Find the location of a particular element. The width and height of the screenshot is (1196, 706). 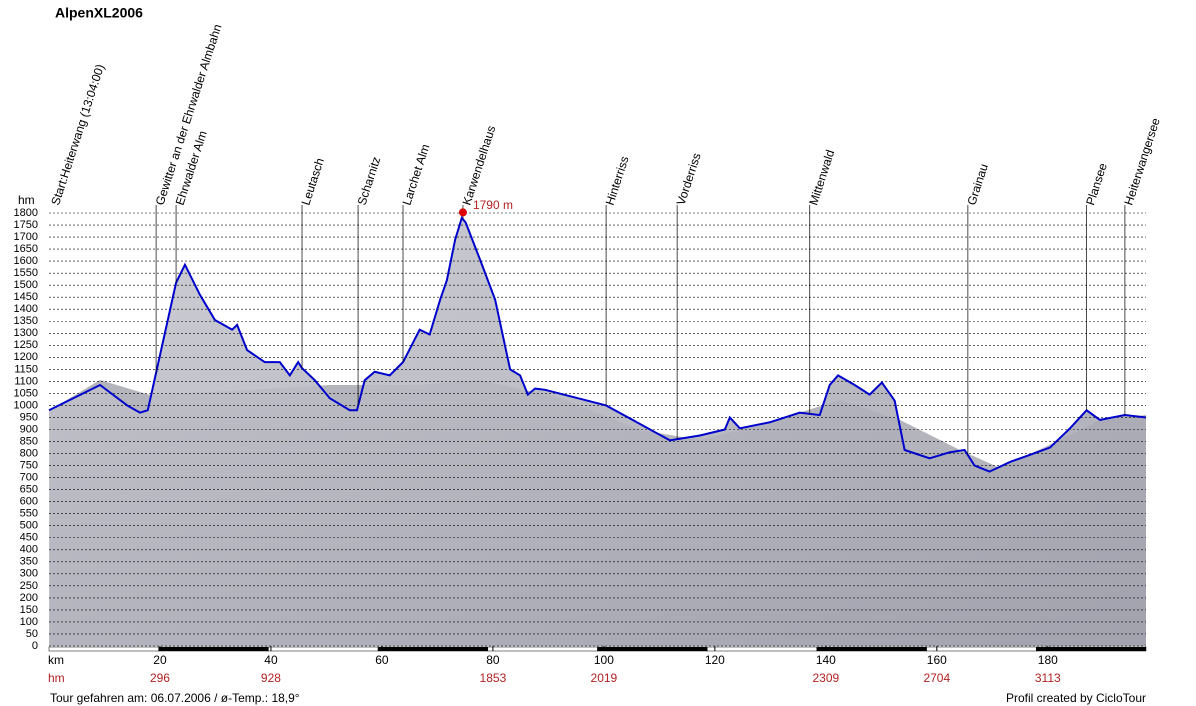

waypoint-label: Karwendelhaus is located at coordinates (478, 165).